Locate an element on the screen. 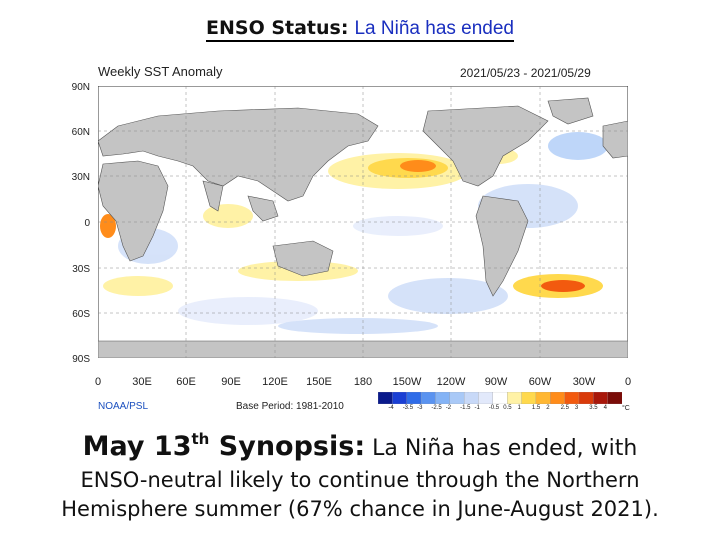 Image resolution: width=720 pixels, height=540 pixels. lon-label: 120E is located at coordinates (275, 382).